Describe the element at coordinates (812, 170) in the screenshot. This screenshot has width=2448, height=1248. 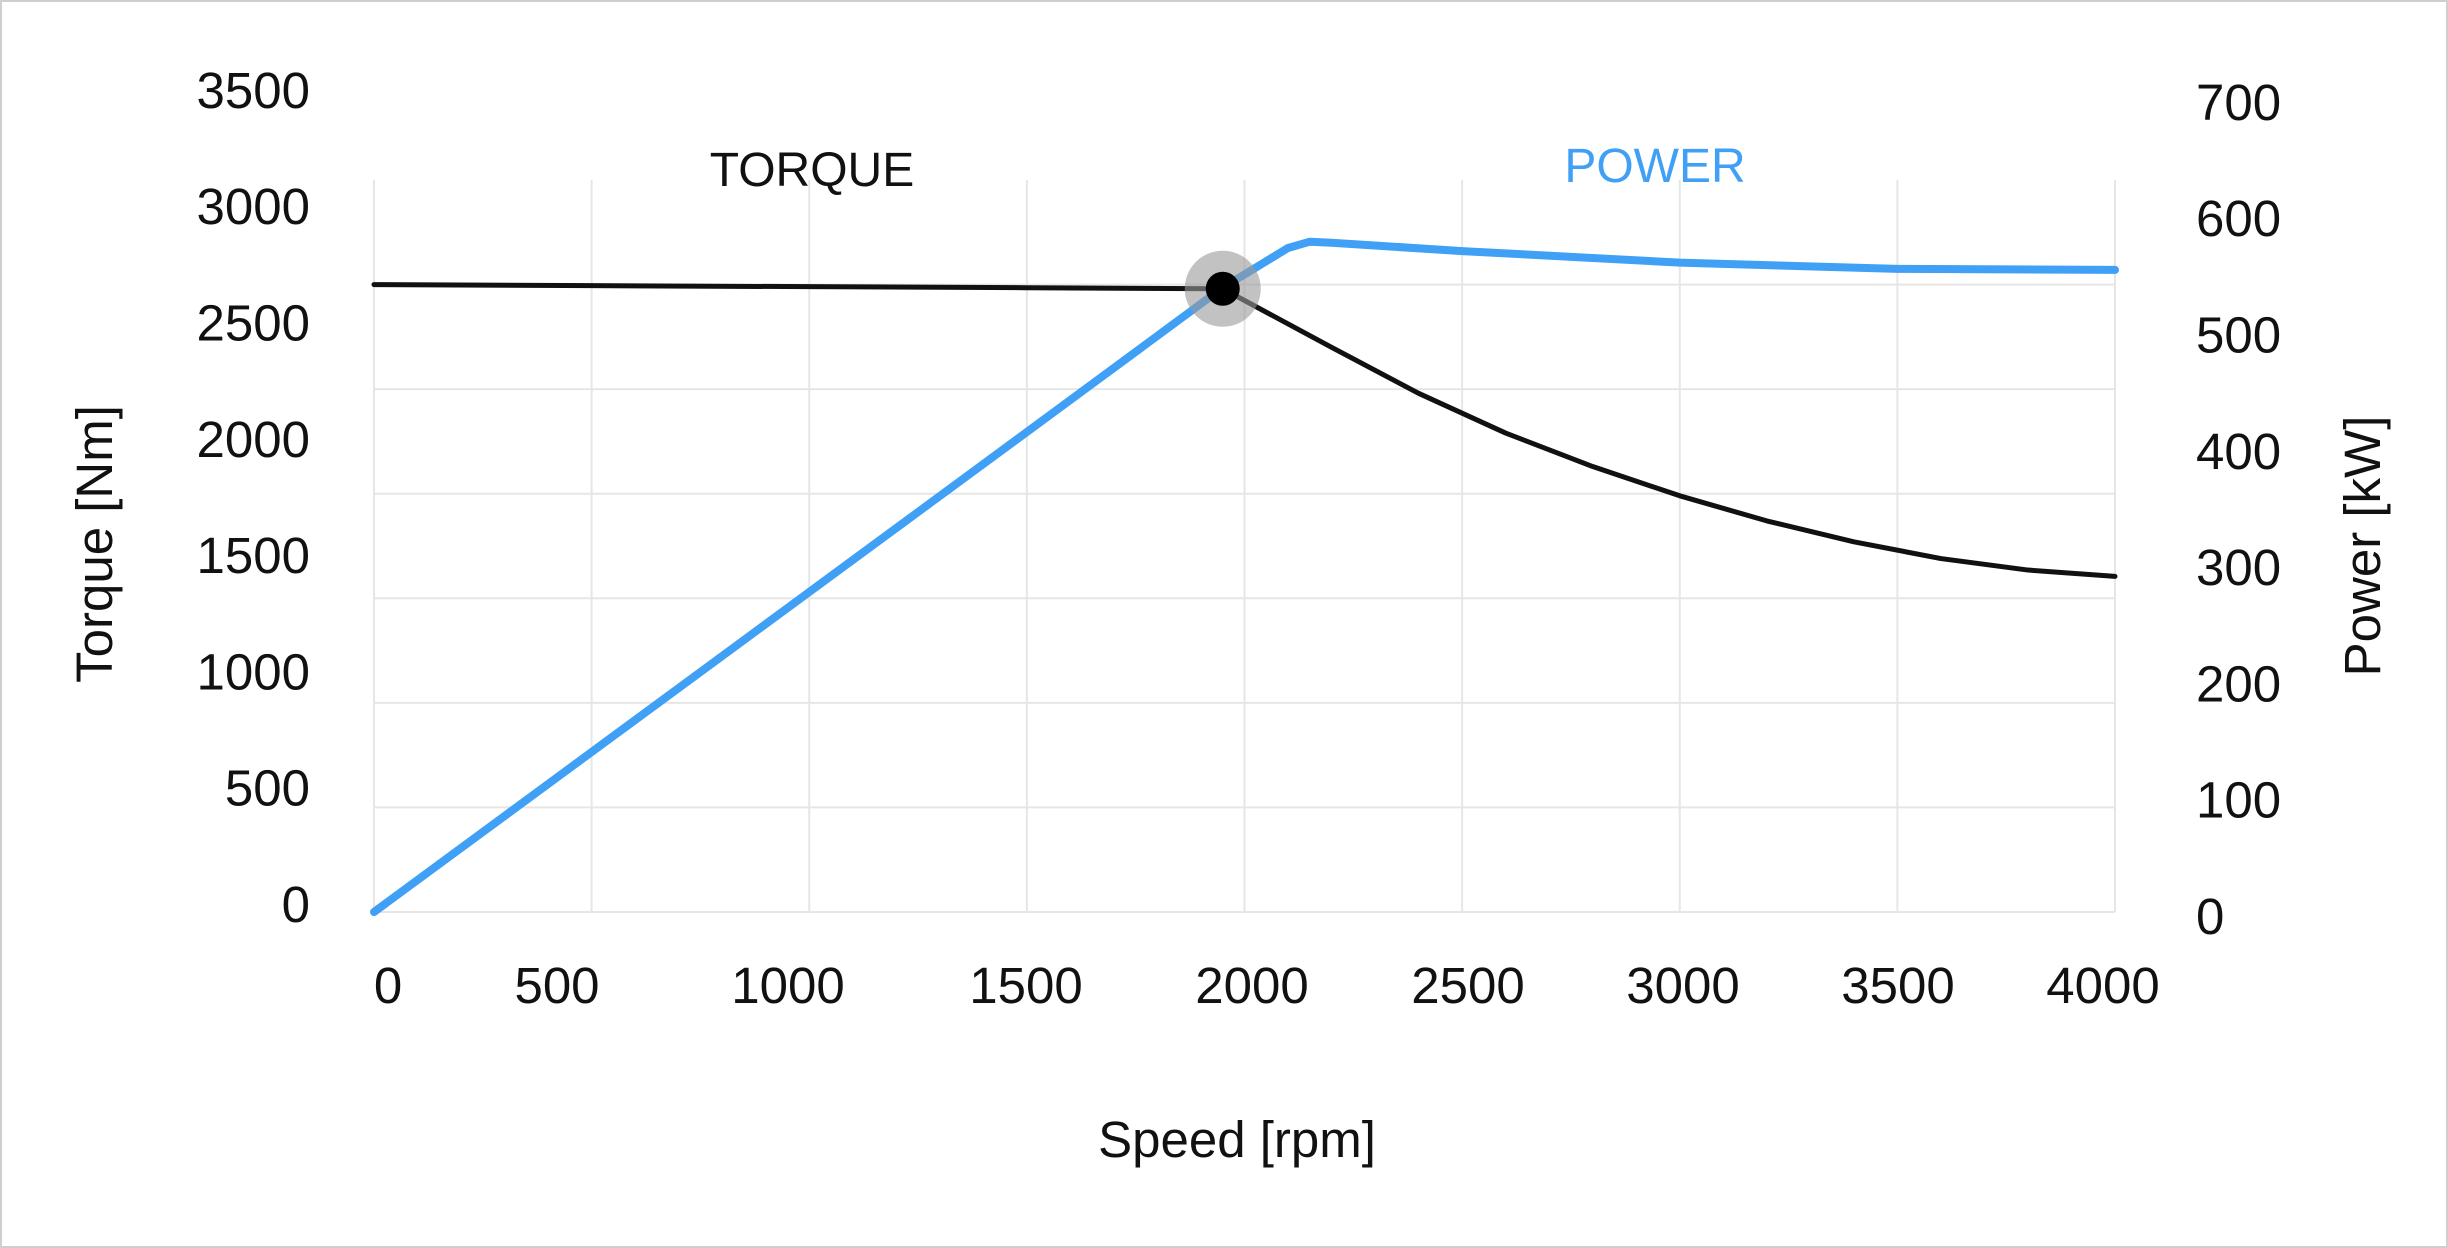
I see `torque-series-label: TORQUE` at that location.